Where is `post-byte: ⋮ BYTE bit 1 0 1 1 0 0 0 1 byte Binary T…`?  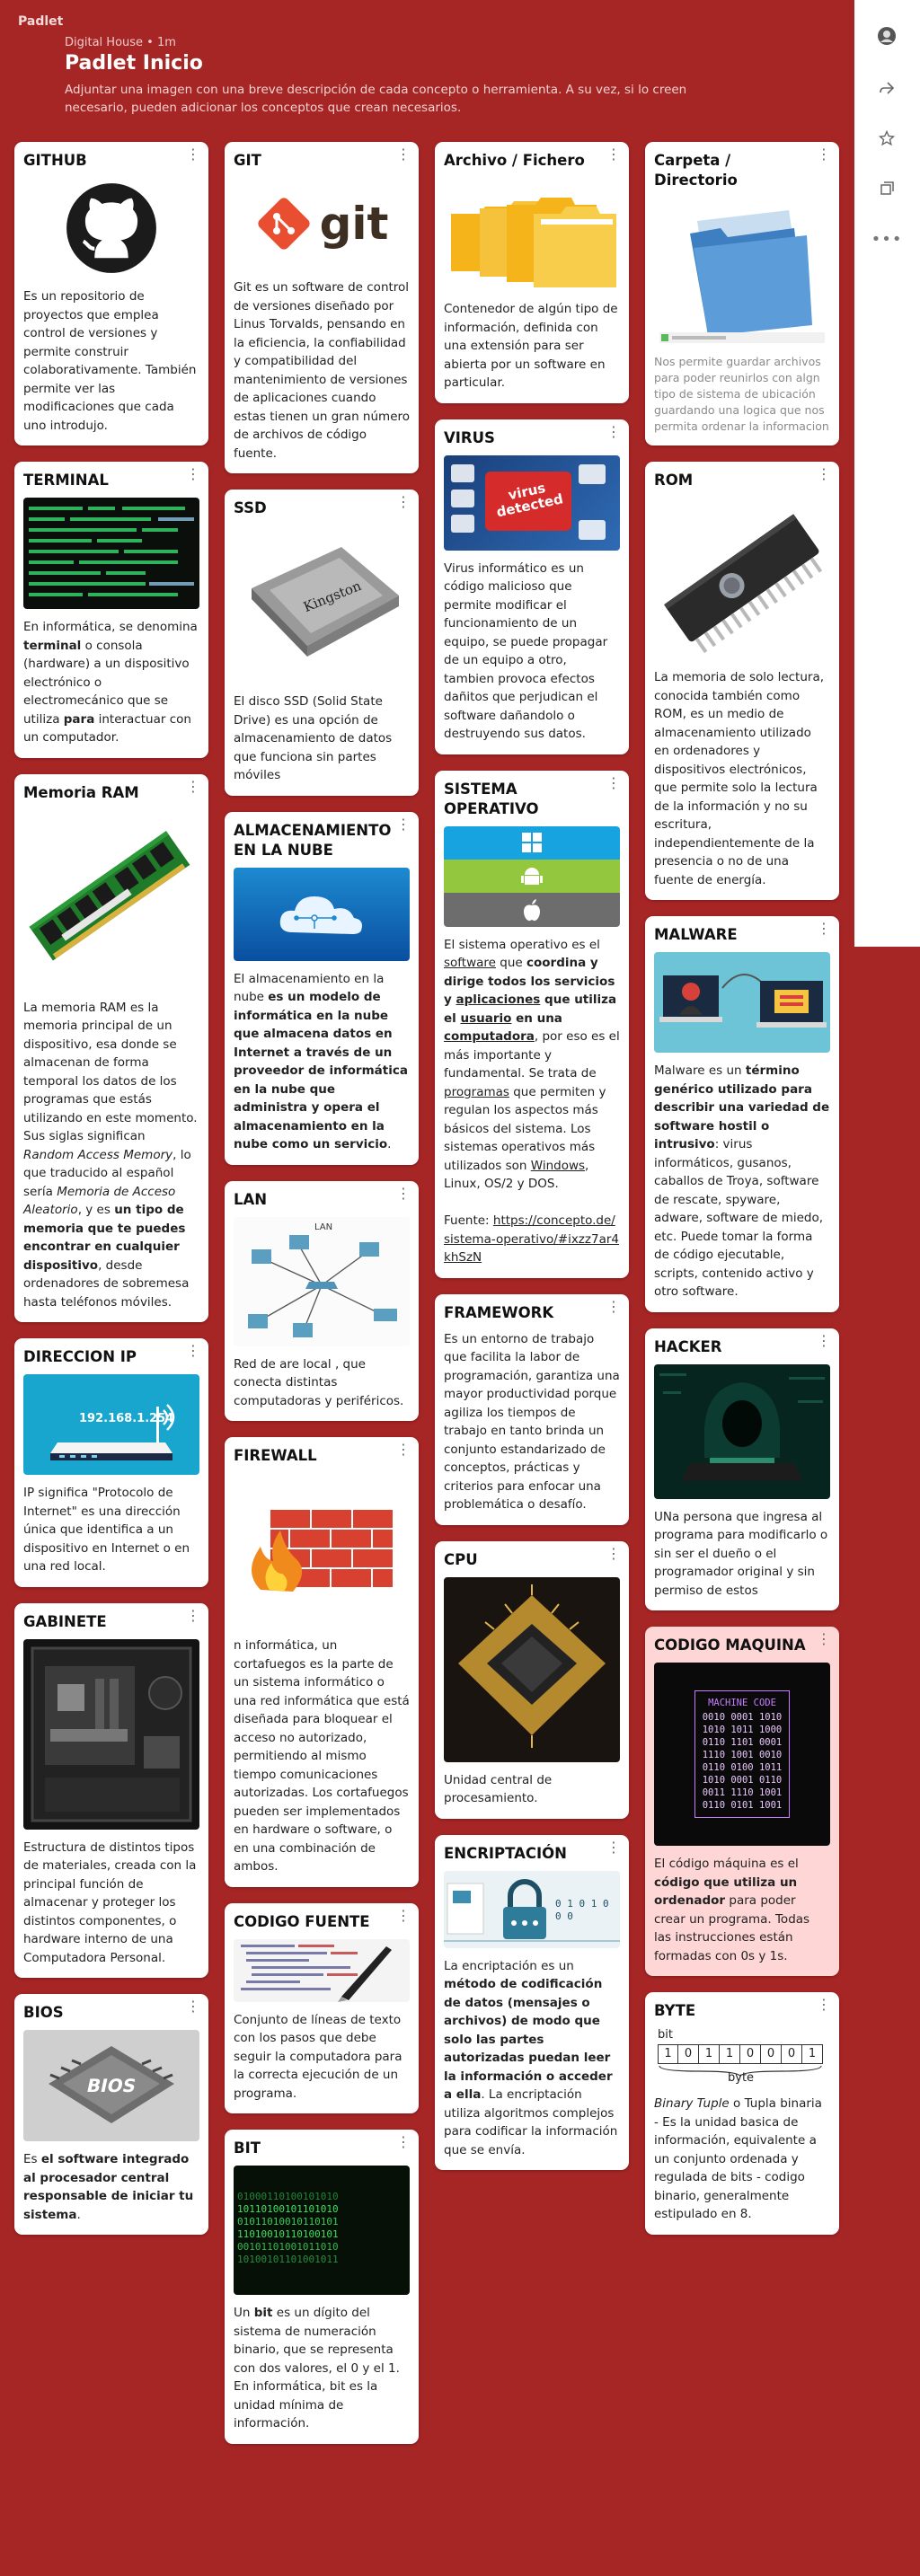
post-byte: ⋮ BYTE bit 1 0 1 1 0 0 0 1 byte Binary T… is located at coordinates (742, 2113).